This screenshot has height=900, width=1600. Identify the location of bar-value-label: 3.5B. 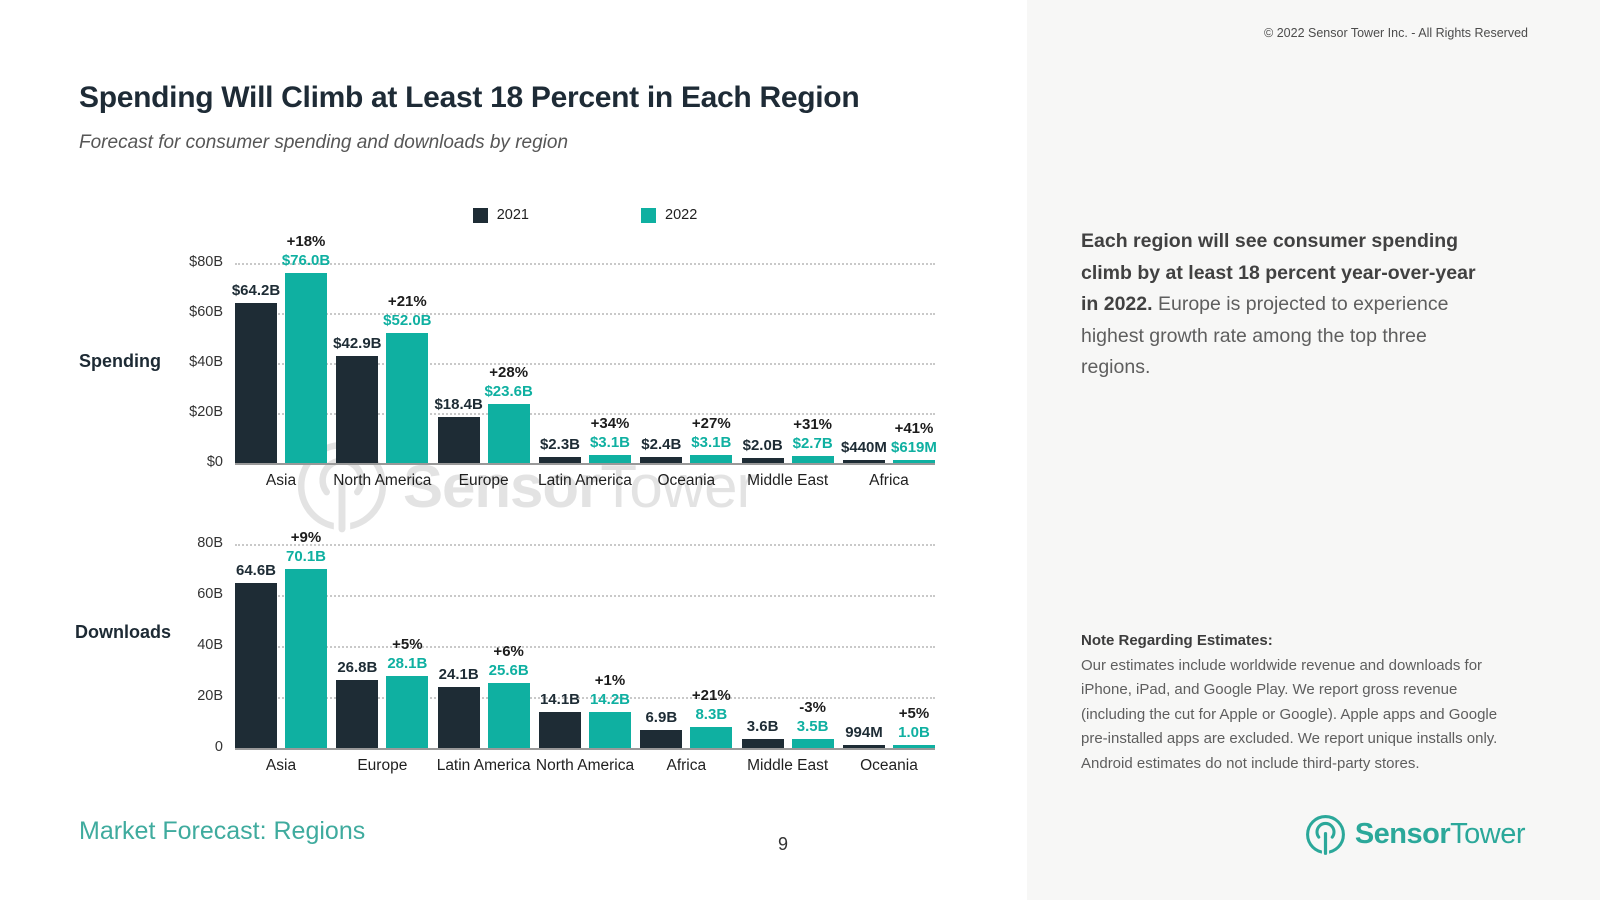
(812, 727).